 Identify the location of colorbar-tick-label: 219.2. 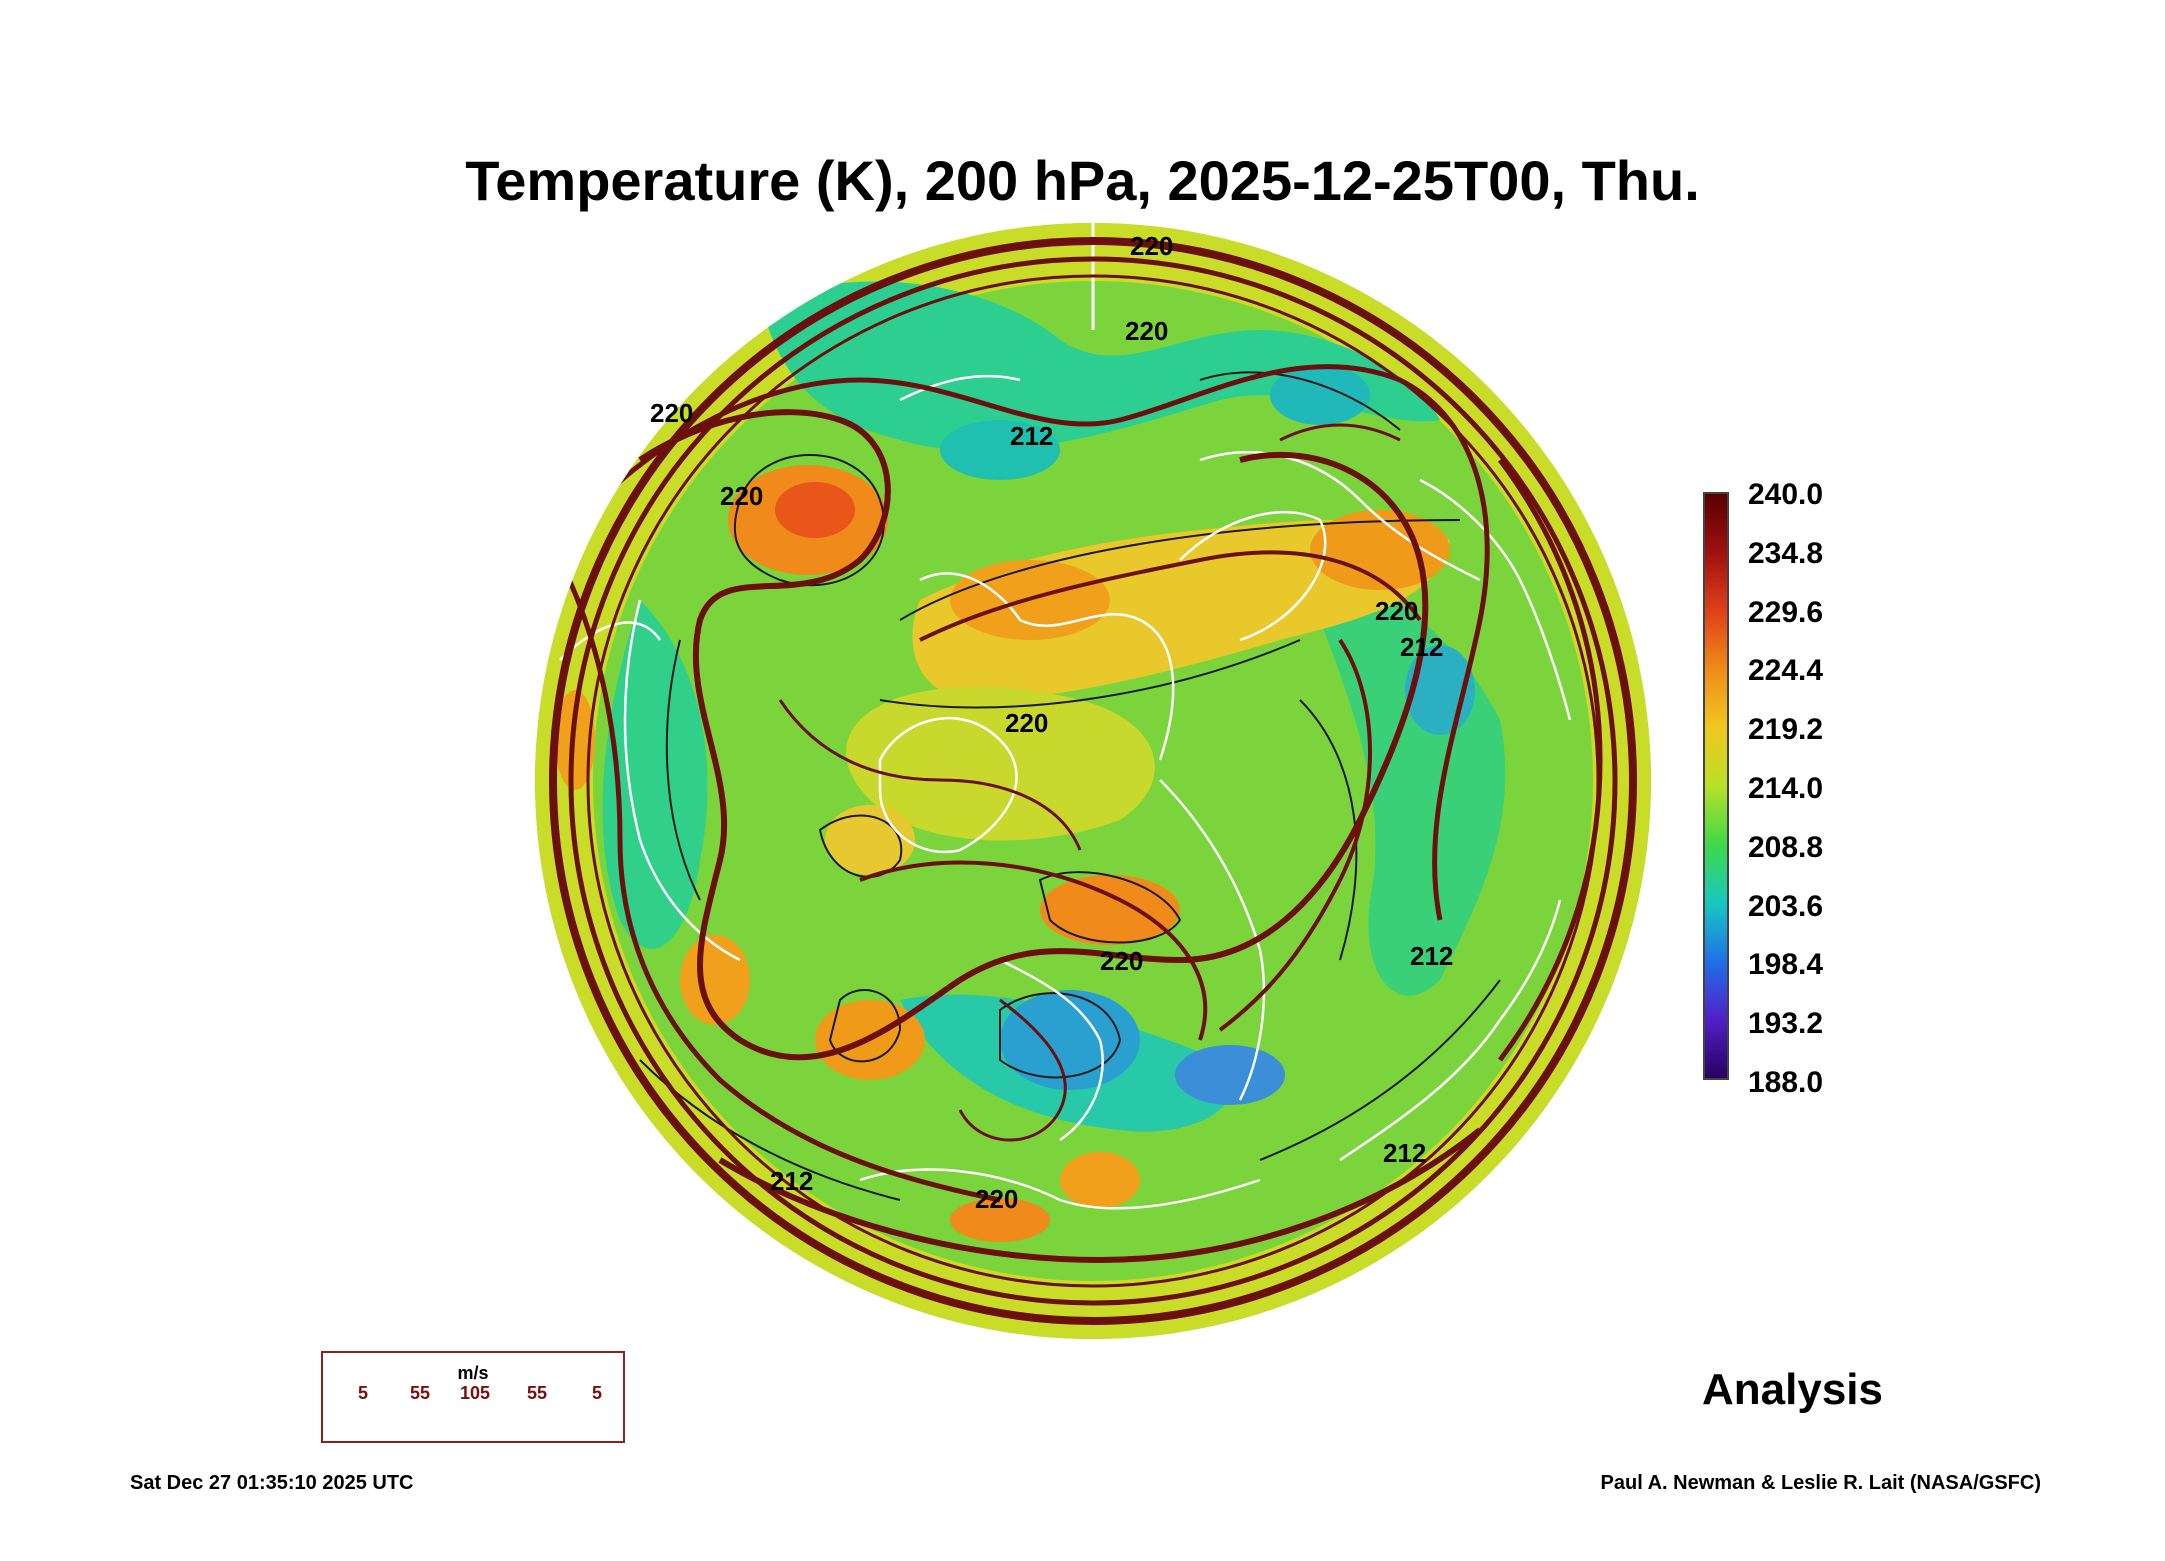
(1786, 730).